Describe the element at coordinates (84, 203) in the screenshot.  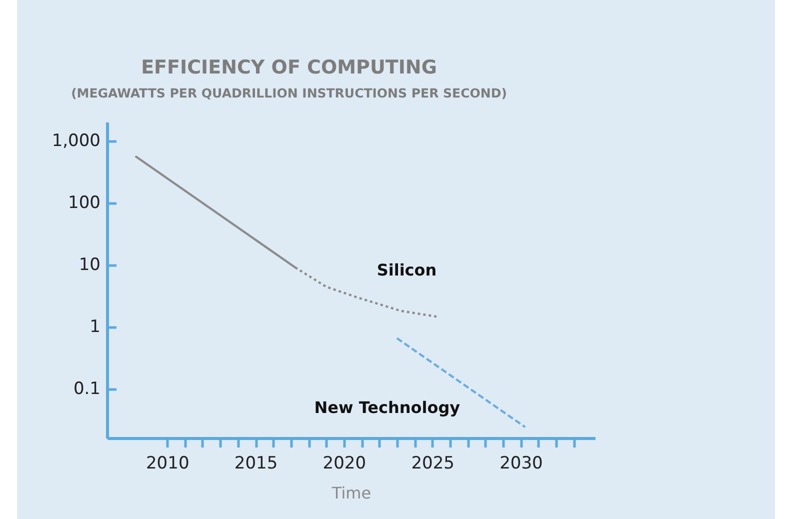
I see `y-tick-label: 100` at that location.